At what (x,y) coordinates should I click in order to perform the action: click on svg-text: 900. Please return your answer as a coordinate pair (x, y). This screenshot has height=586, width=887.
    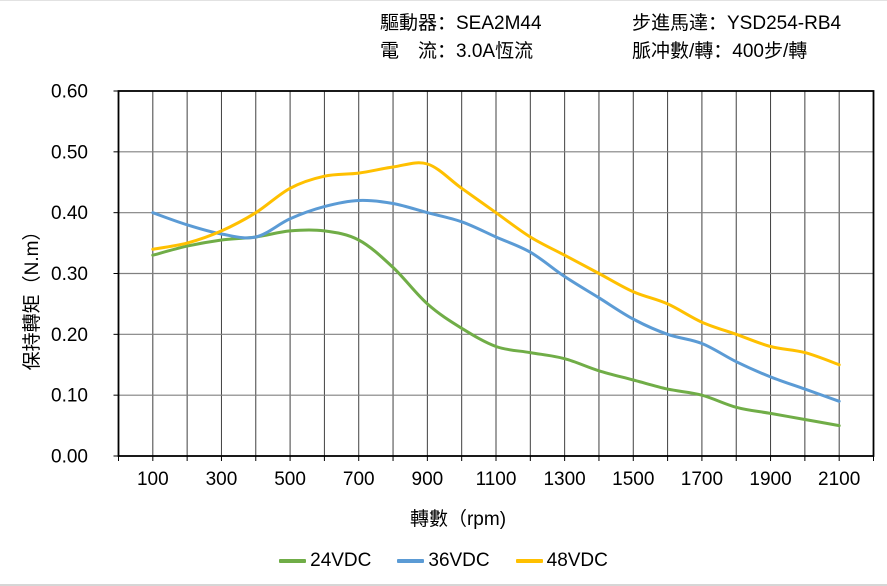
    Looking at the image, I should click on (428, 479).